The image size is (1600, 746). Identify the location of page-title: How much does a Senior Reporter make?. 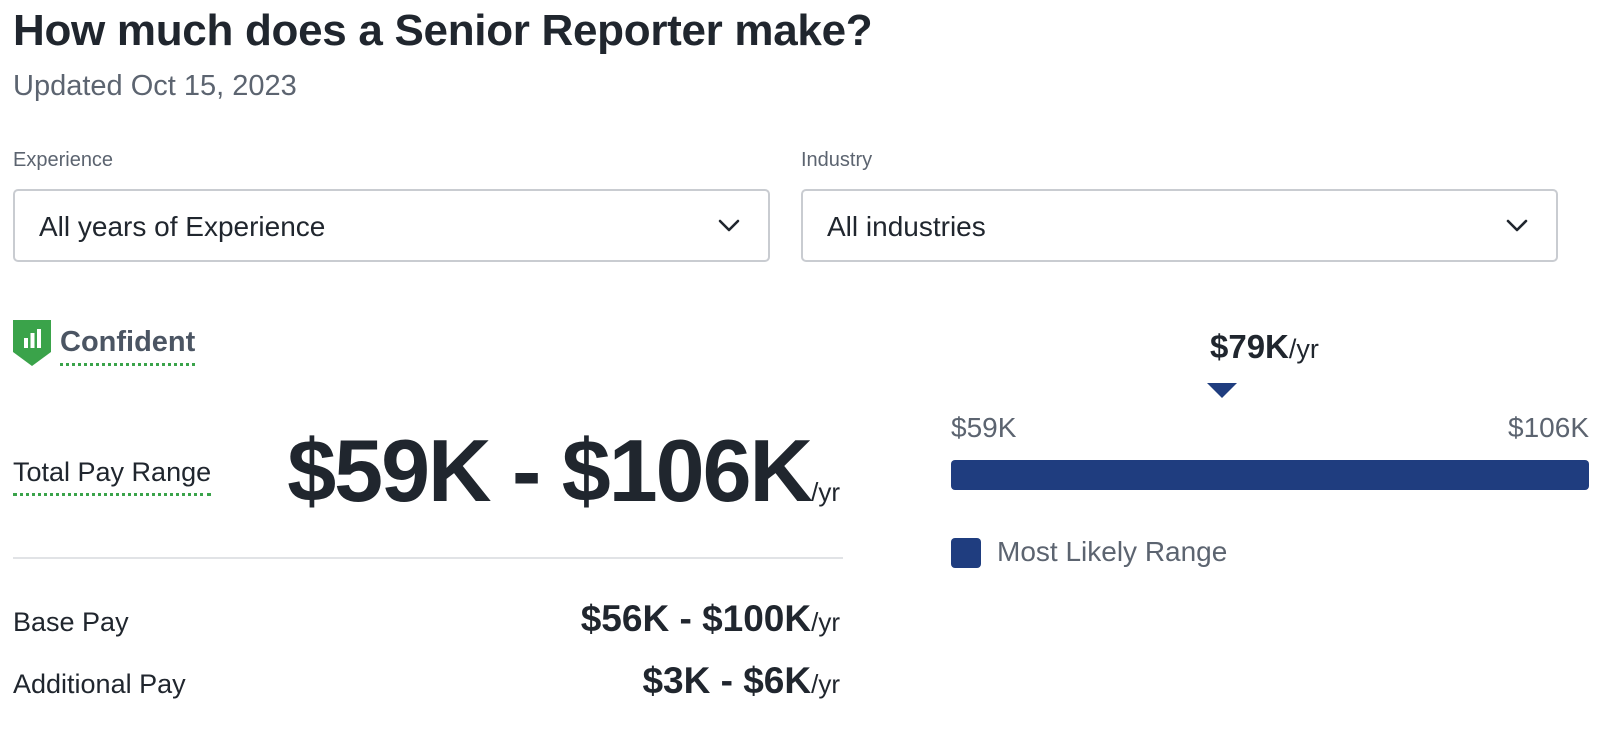
(443, 30).